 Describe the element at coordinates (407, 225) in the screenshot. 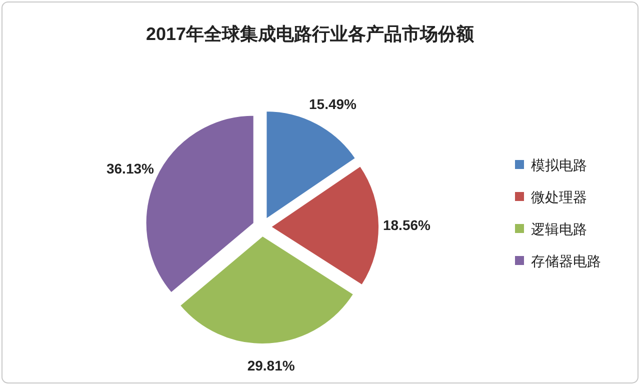

I see `data-label: 18.56%` at that location.